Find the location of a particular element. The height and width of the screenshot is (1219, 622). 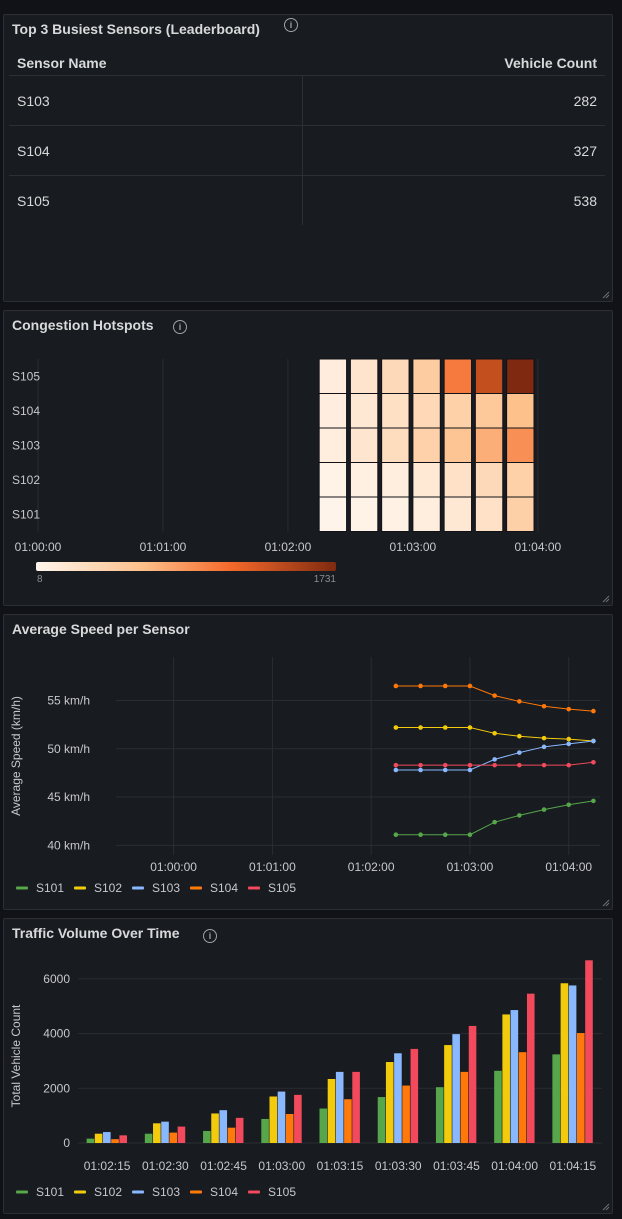

x-tick-label: 01:03:15 is located at coordinates (340, 1166).